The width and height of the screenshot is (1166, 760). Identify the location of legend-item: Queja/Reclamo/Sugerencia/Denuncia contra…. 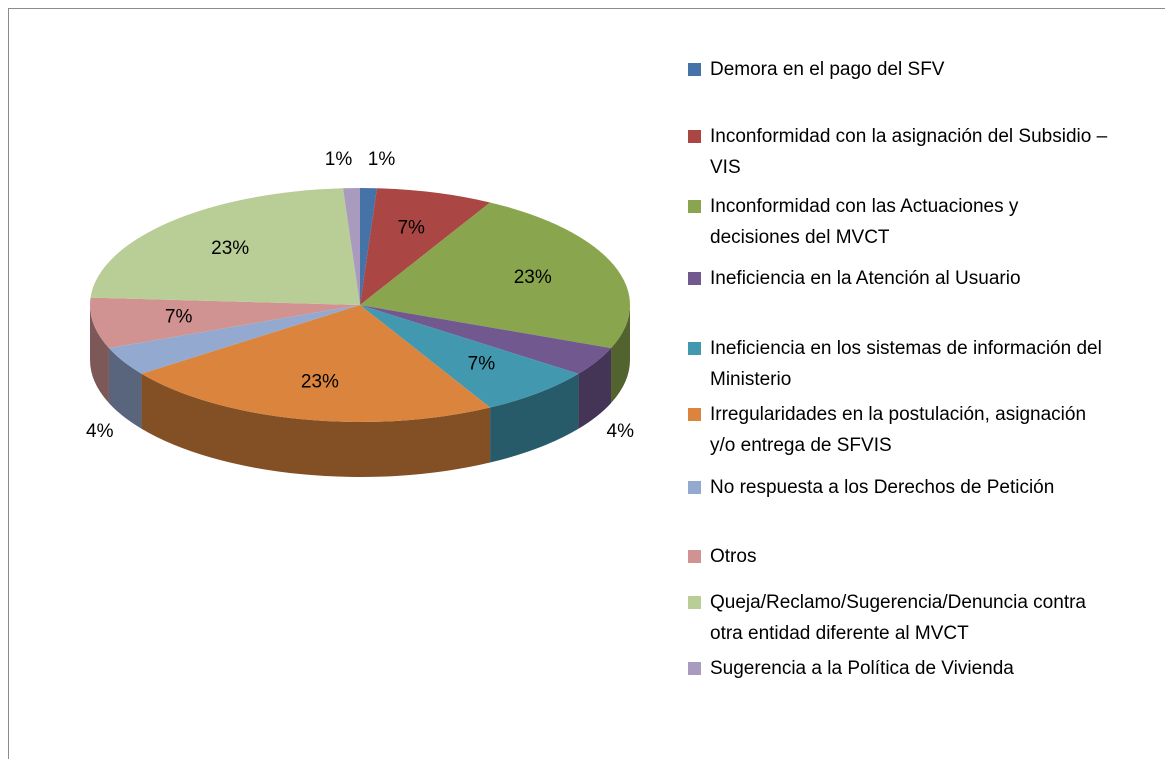
(898, 618).